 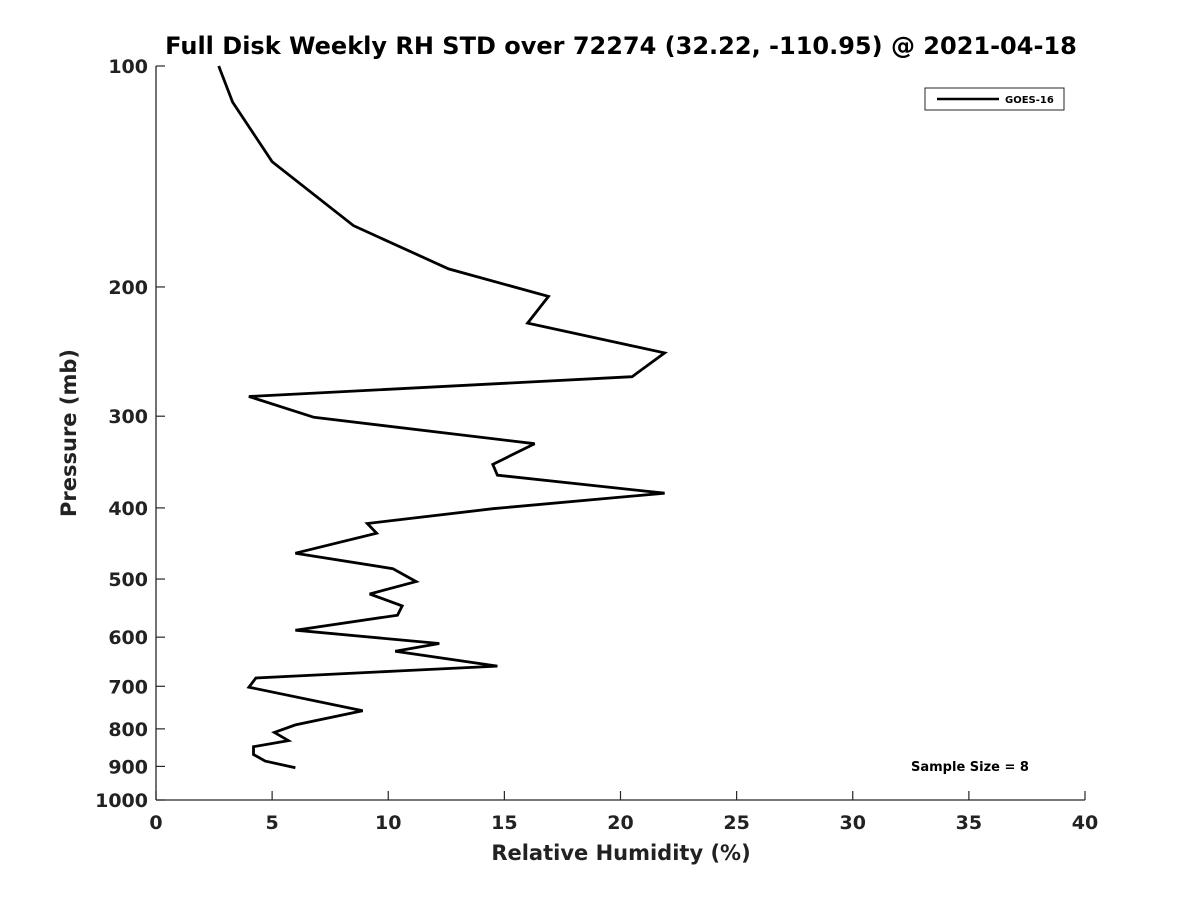 I want to click on x-axis-label: Relative Humidity (%), so click(x=620, y=853).